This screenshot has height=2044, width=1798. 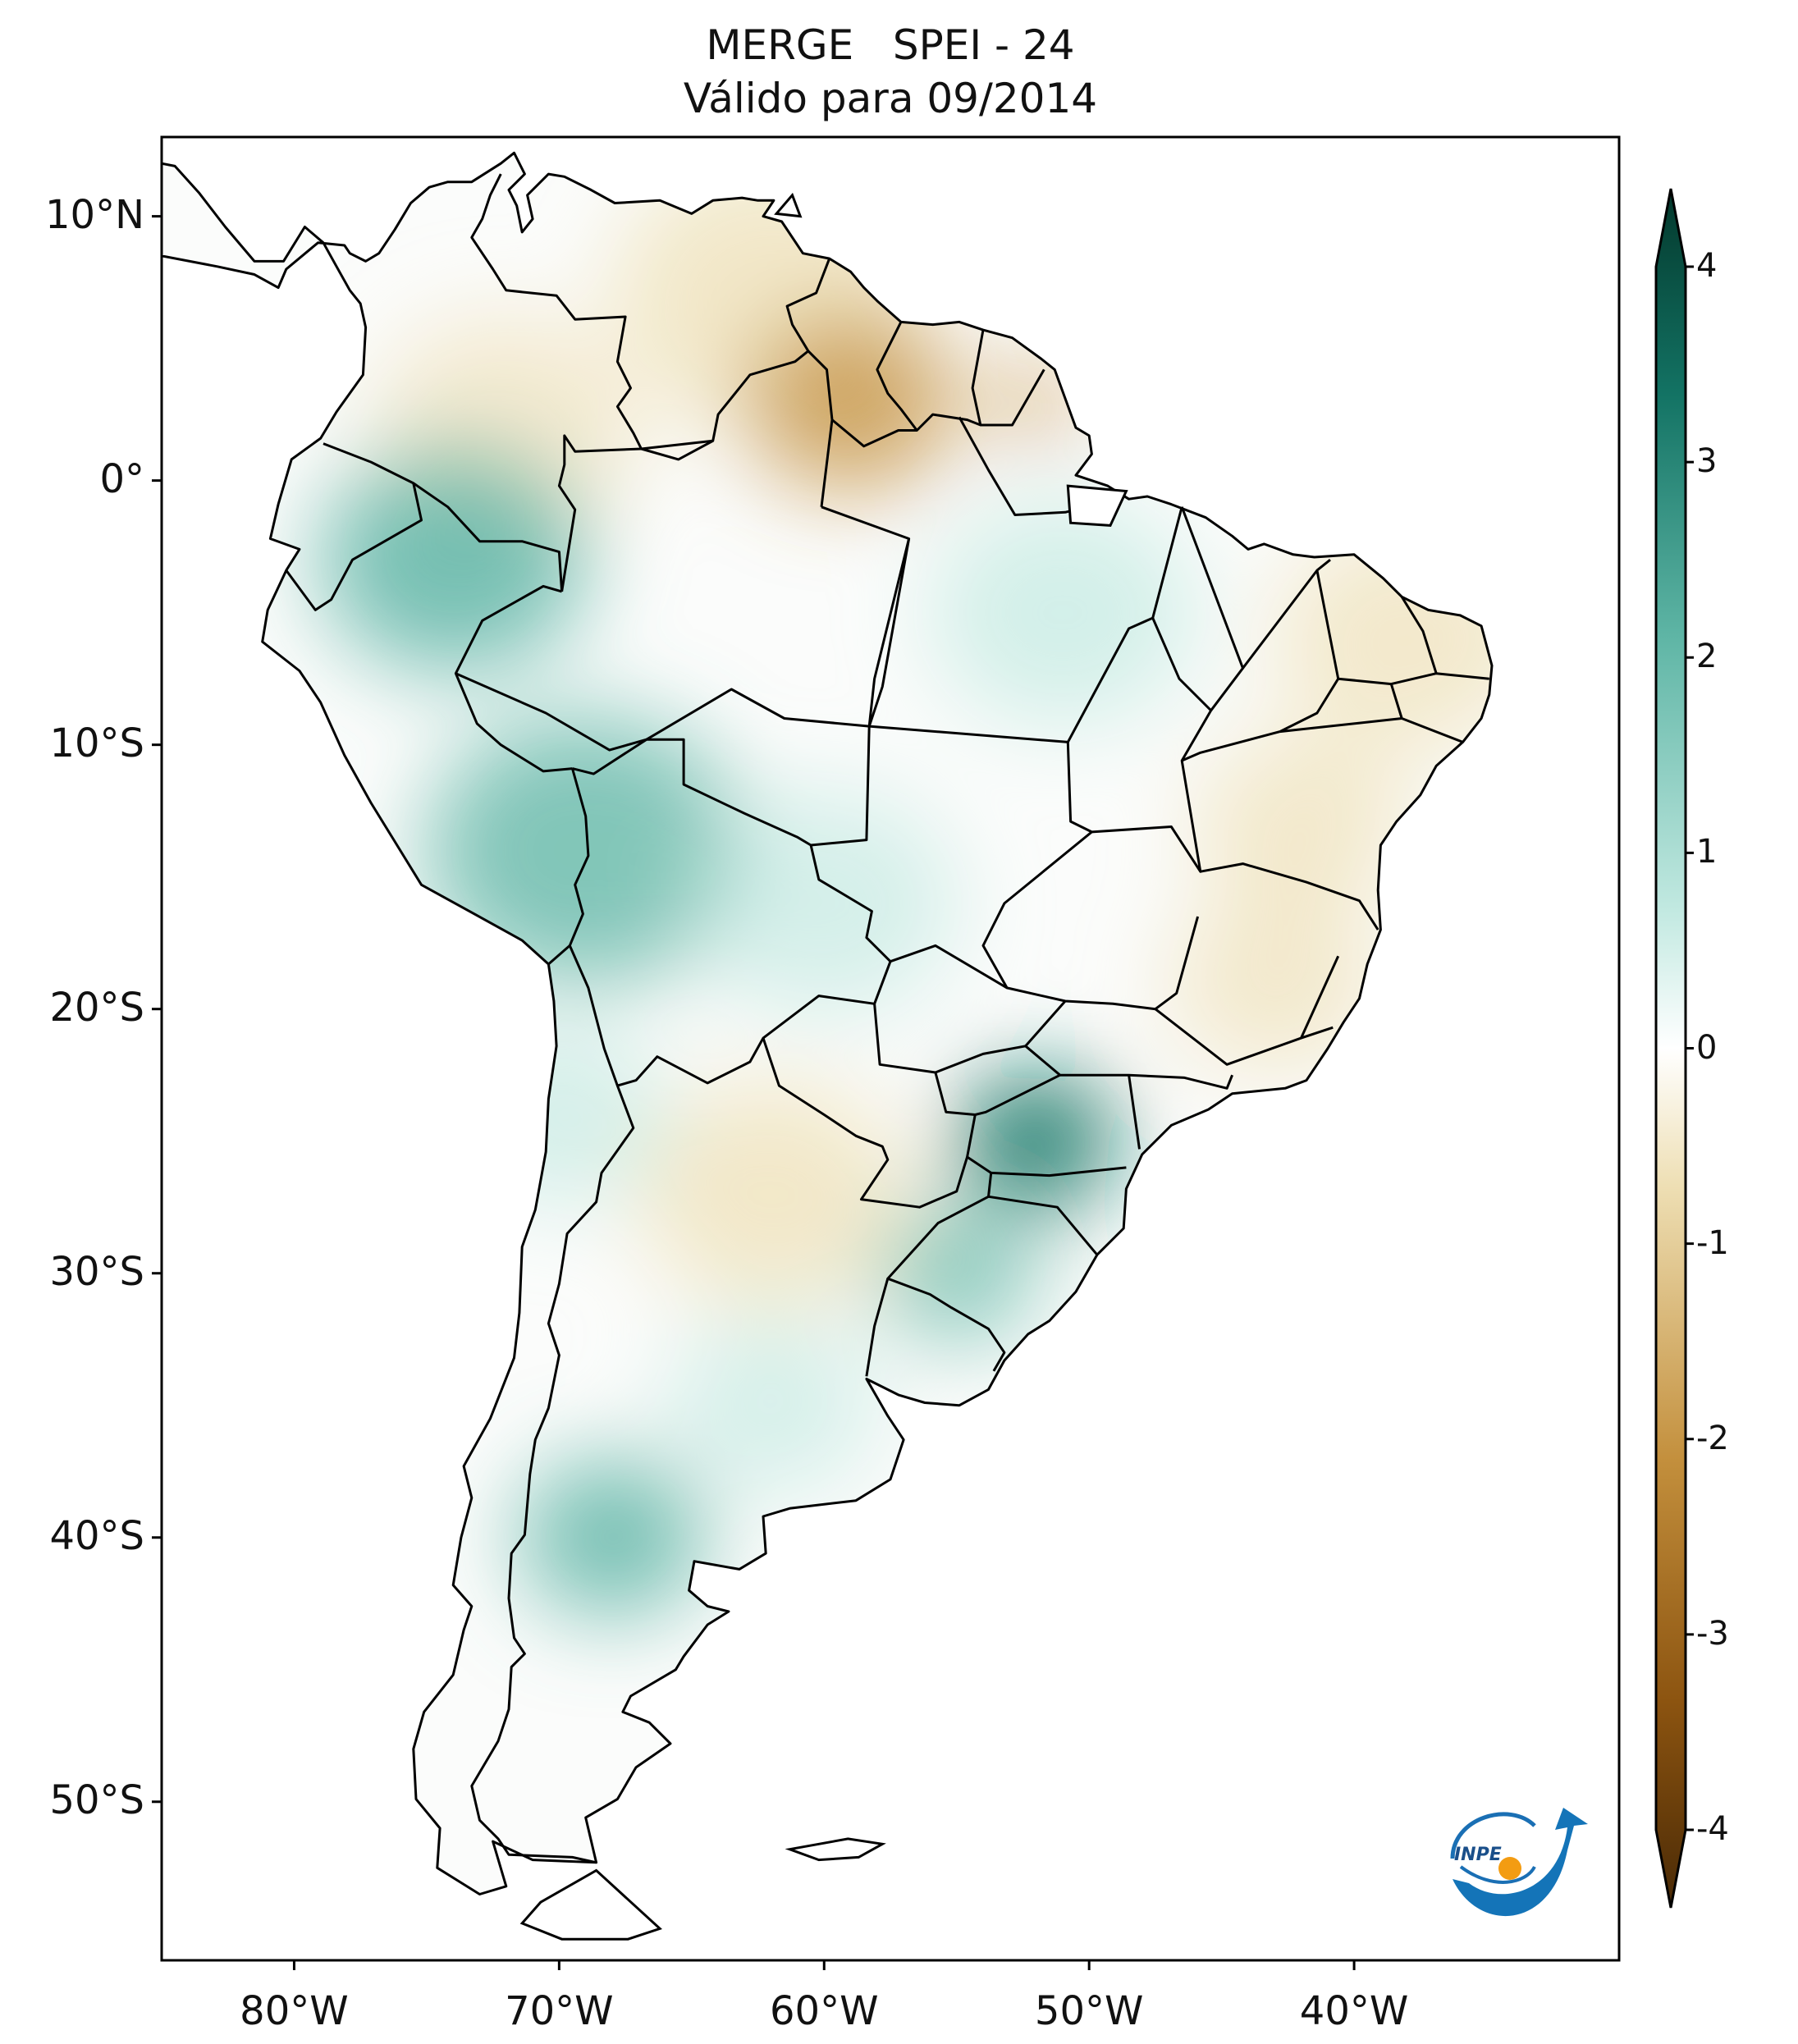 What do you see at coordinates (294, 2011) in the screenshot?
I see `lon-tick-label: 80°W` at bounding box center [294, 2011].